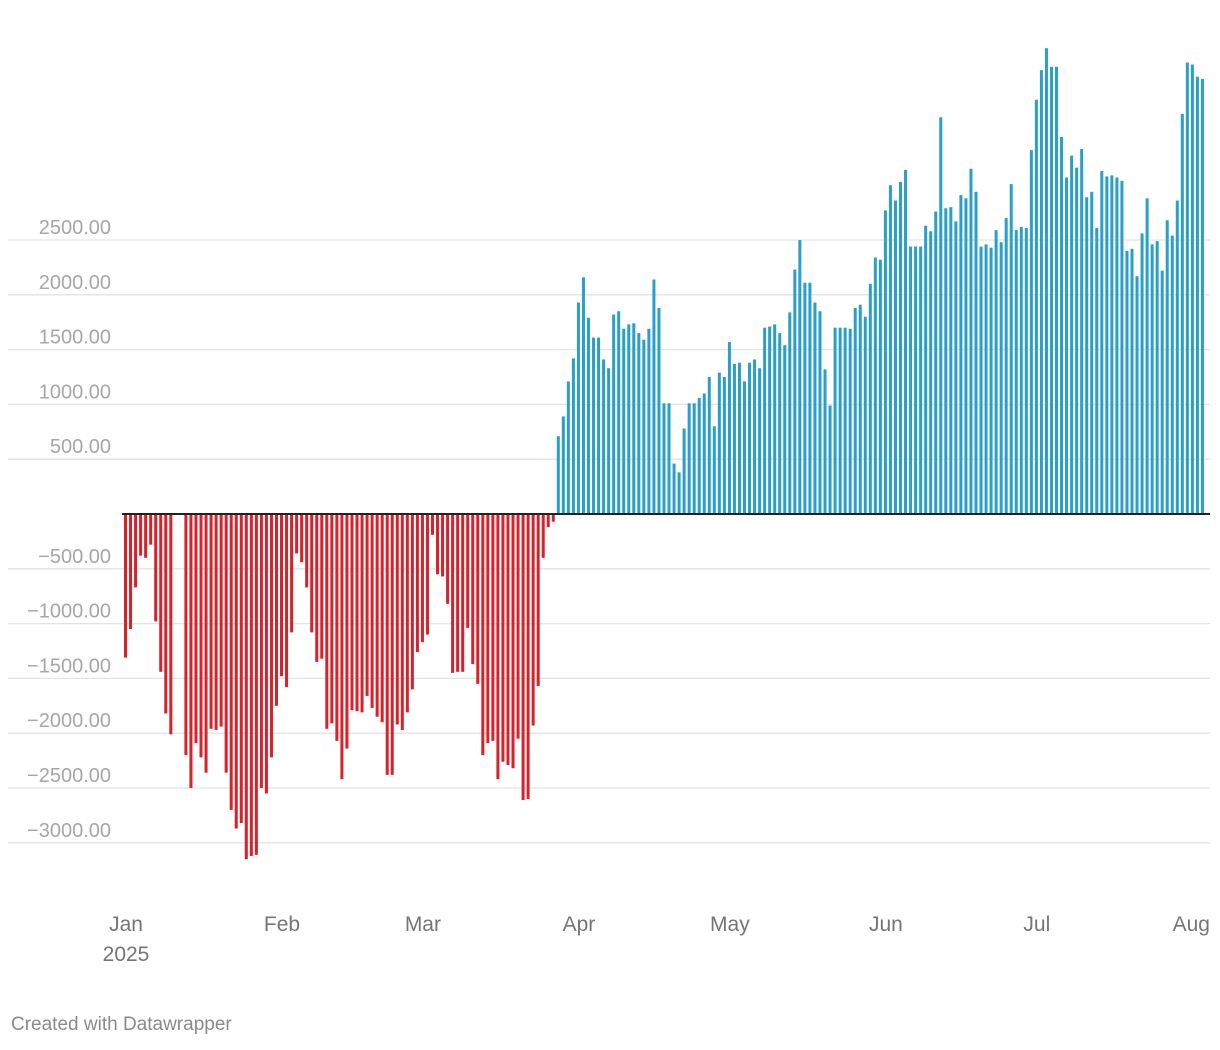  What do you see at coordinates (656, 939) in the screenshot?
I see `x-axis-tick-labels: Jan 2025 Feb Mar Apr May Jun Jul Aug` at bounding box center [656, 939].